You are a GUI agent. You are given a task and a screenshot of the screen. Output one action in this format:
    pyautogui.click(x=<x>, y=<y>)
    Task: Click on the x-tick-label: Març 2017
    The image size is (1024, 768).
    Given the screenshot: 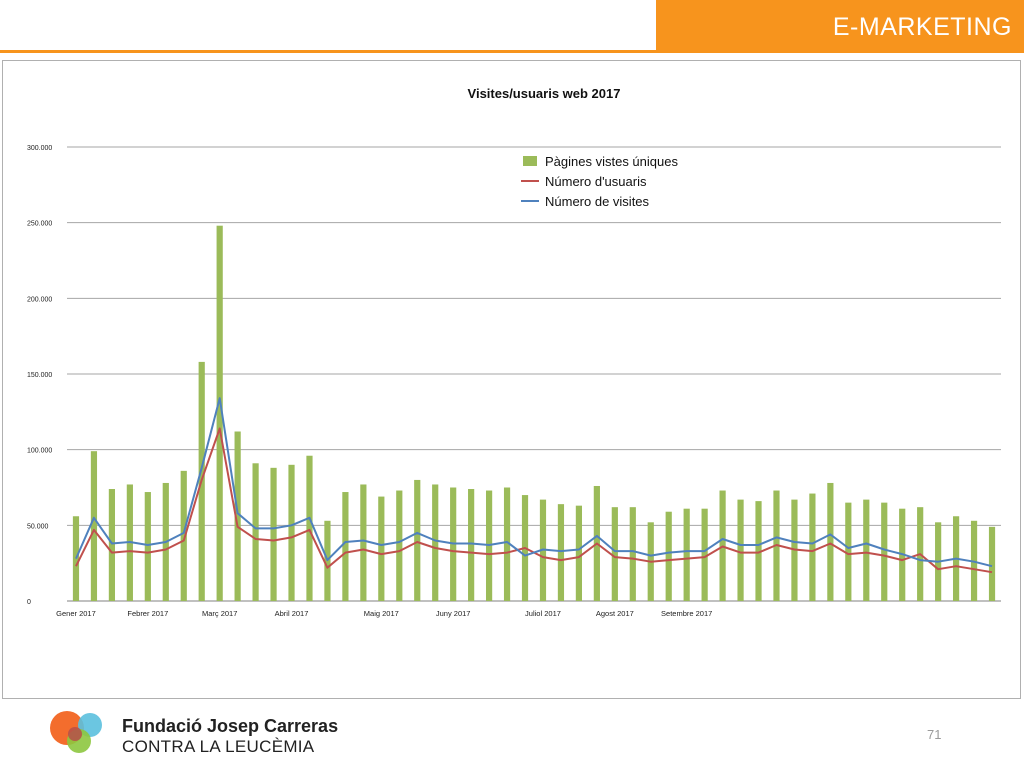 What is the action you would take?
    pyautogui.click(x=219, y=613)
    